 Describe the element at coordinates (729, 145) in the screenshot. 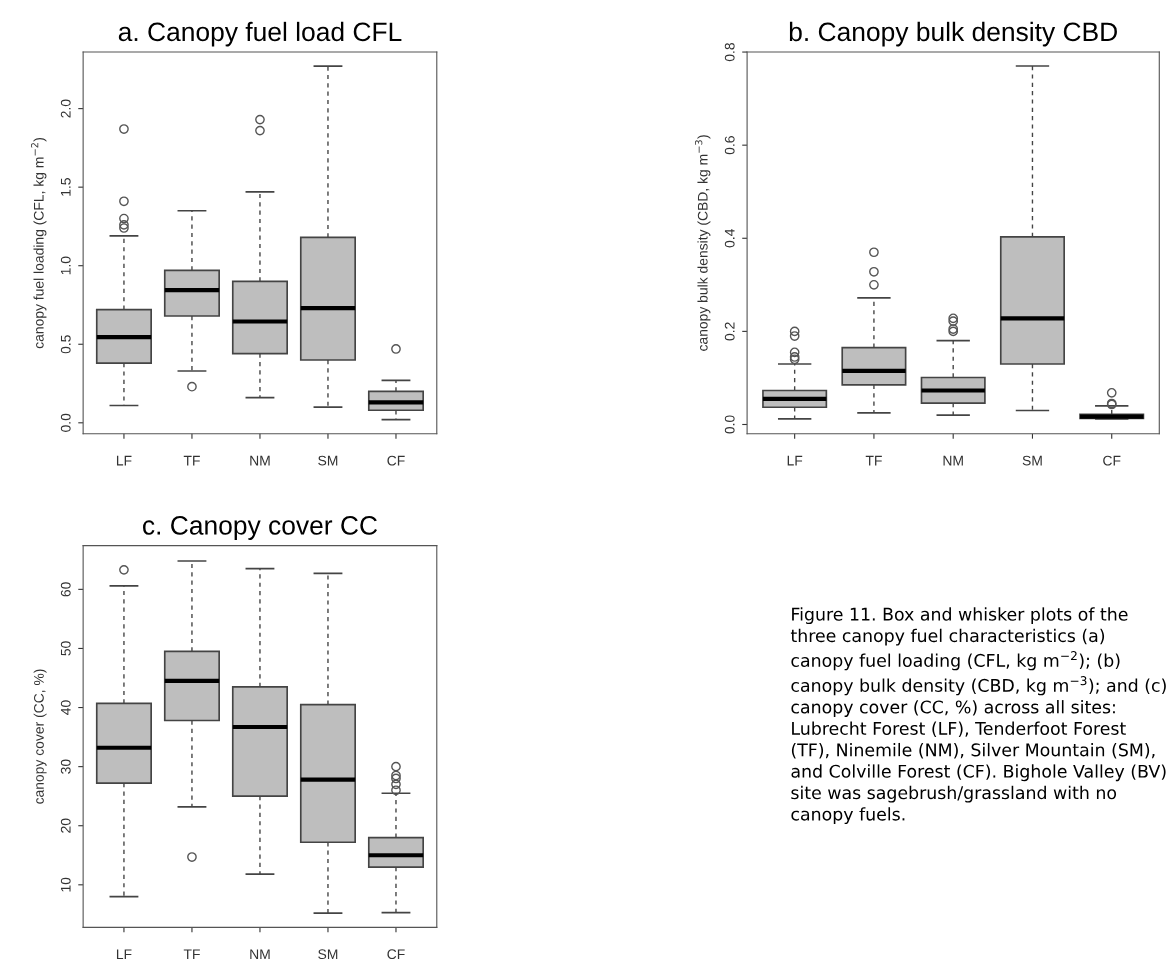

I see `y-tick-label: 0.6` at that location.